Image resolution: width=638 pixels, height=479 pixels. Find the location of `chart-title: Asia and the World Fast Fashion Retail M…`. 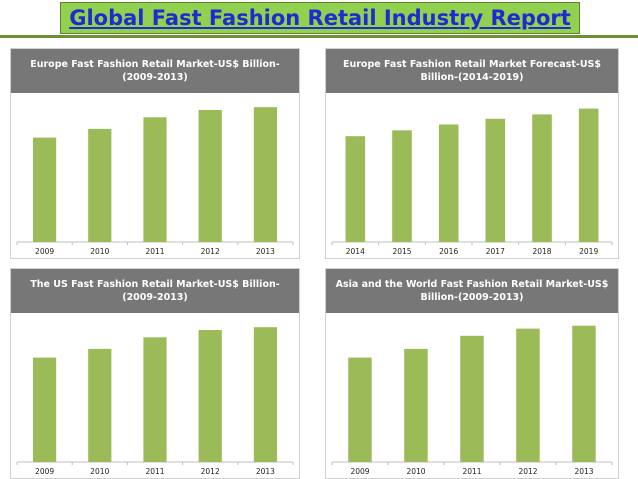

chart-title: Asia and the World Fast Fashion Retail M… is located at coordinates (472, 291).